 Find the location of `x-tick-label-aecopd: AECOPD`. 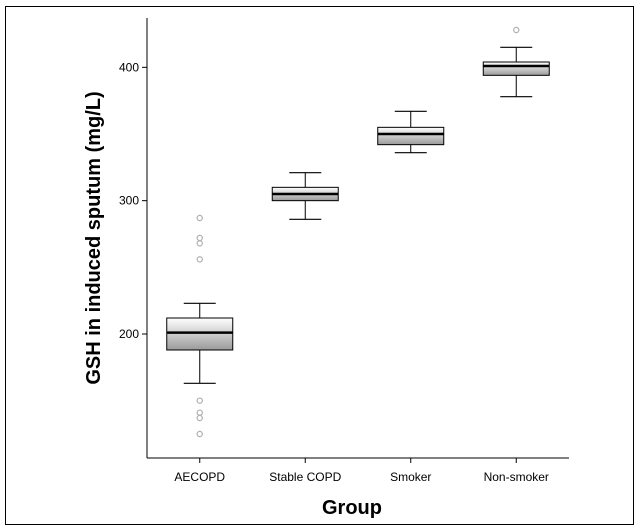

x-tick-label-aecopd: AECOPD is located at coordinates (199, 477).